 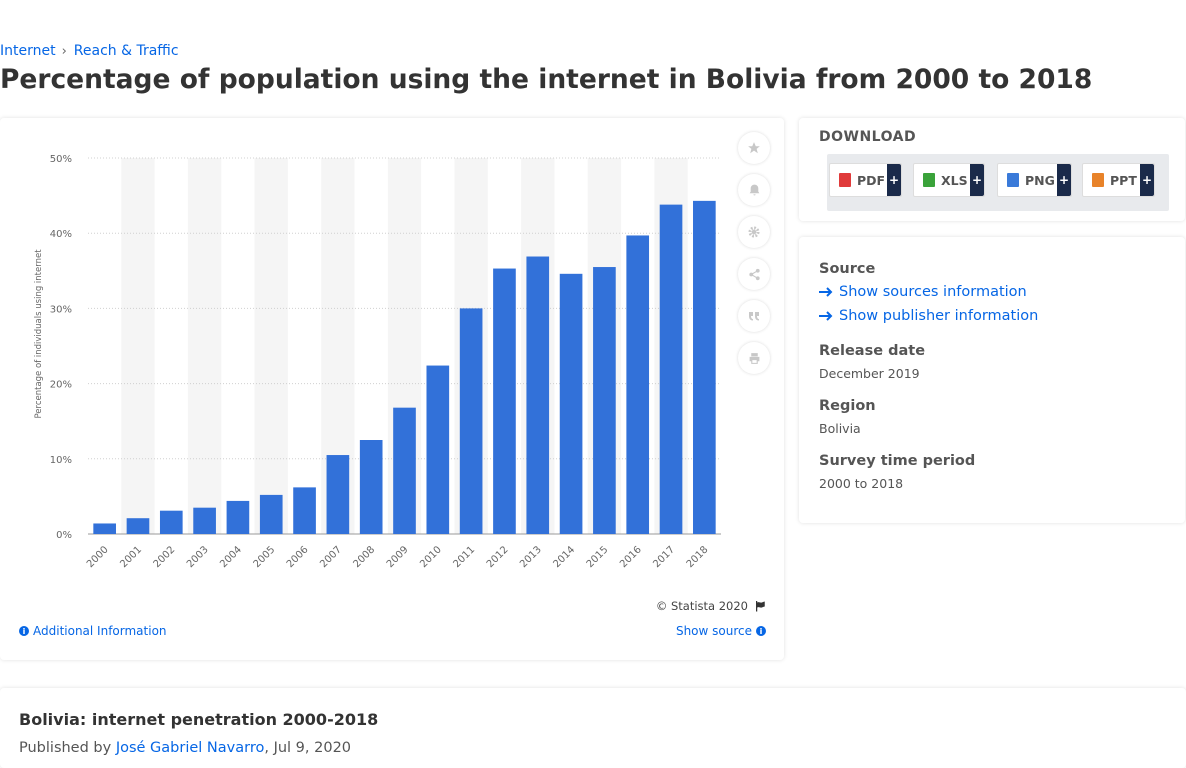 What do you see at coordinates (701, 606) in the screenshot?
I see `copyright-text: © Statista 2020` at bounding box center [701, 606].